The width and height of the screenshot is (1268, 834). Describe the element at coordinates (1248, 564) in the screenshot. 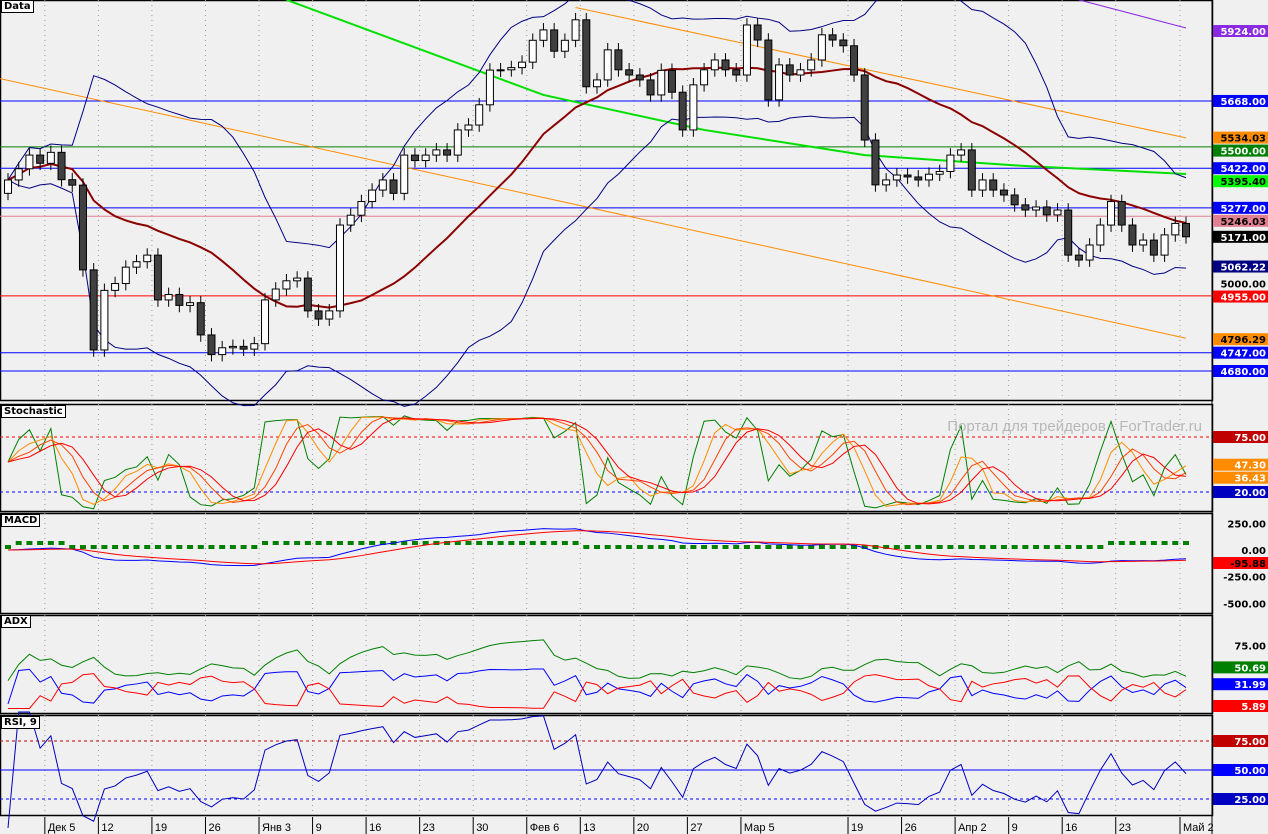

I see `macd-value: -95.88` at that location.